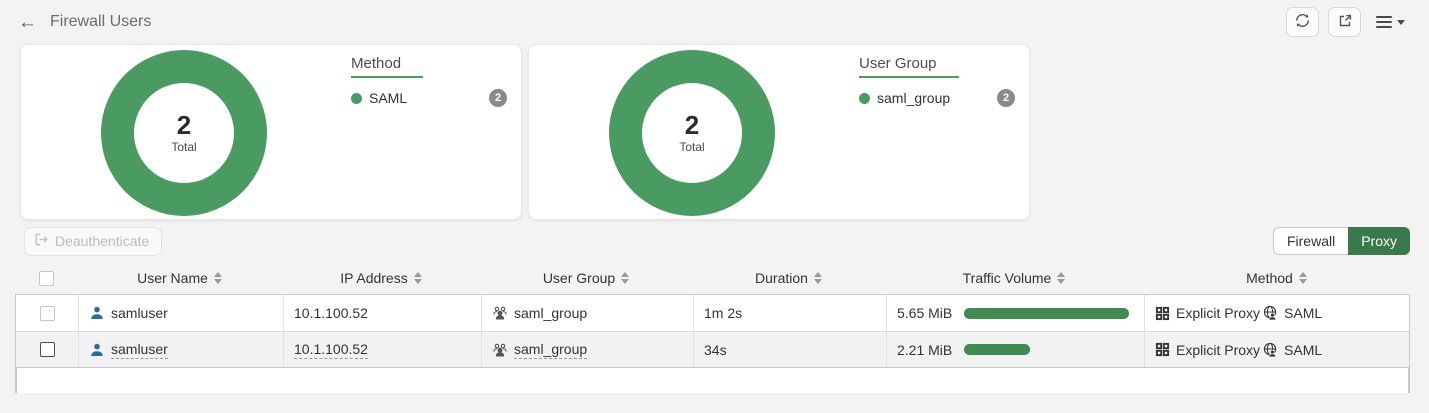 The image size is (1429, 413). What do you see at coordinates (429, 81) in the screenshot?
I see `method-legend: Method SAML 2` at bounding box center [429, 81].